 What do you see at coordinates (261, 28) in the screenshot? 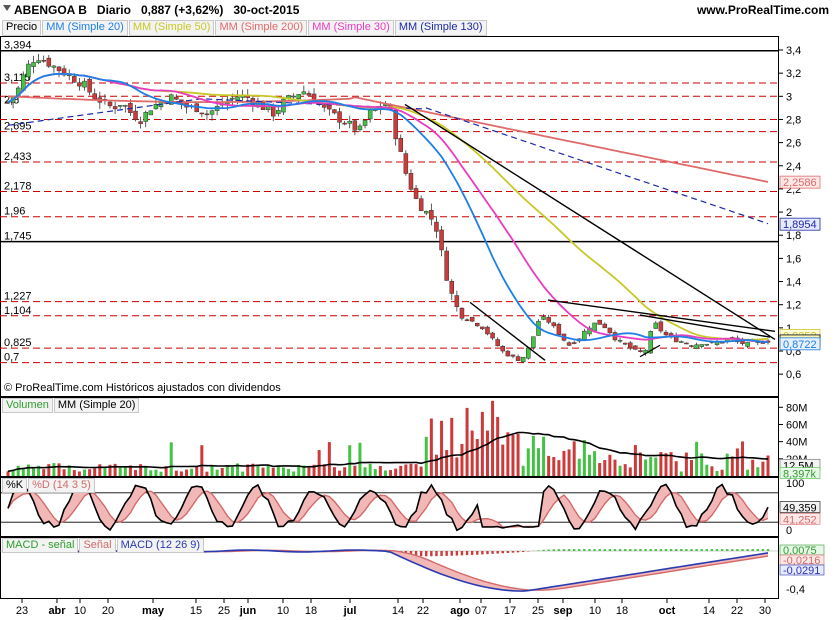
I see `legend-ma200: MM (Simple 200)` at bounding box center [261, 28].